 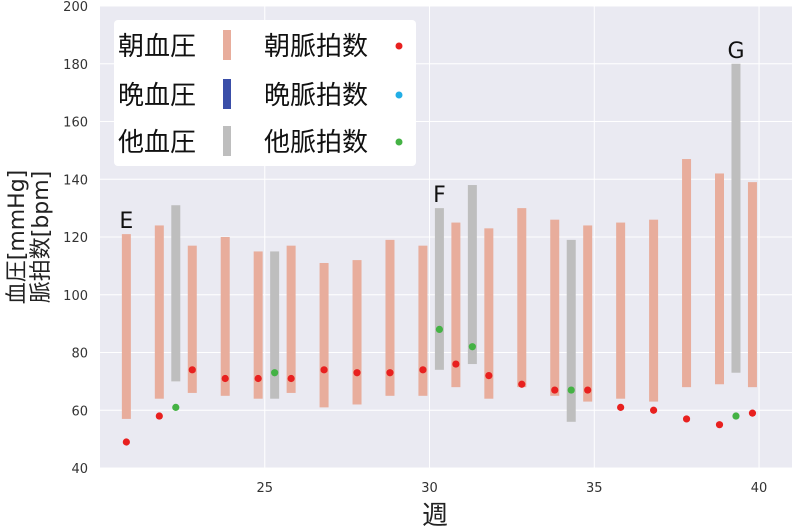 I want to click on y-tick-label: 120, so click(x=75, y=238).